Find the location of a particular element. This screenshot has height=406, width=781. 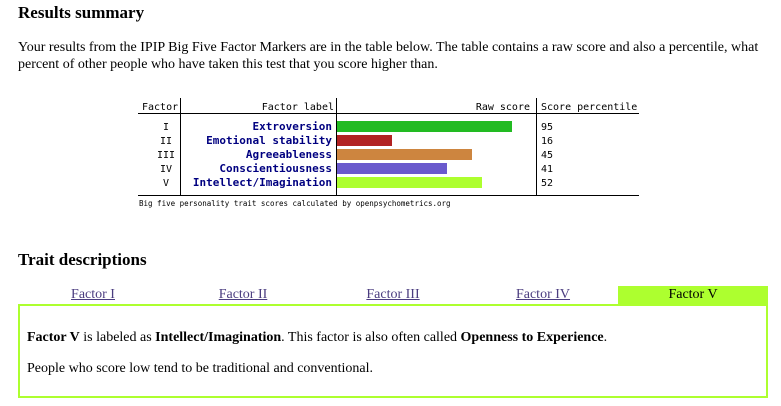

percentile-value: 16 is located at coordinates (547, 141).